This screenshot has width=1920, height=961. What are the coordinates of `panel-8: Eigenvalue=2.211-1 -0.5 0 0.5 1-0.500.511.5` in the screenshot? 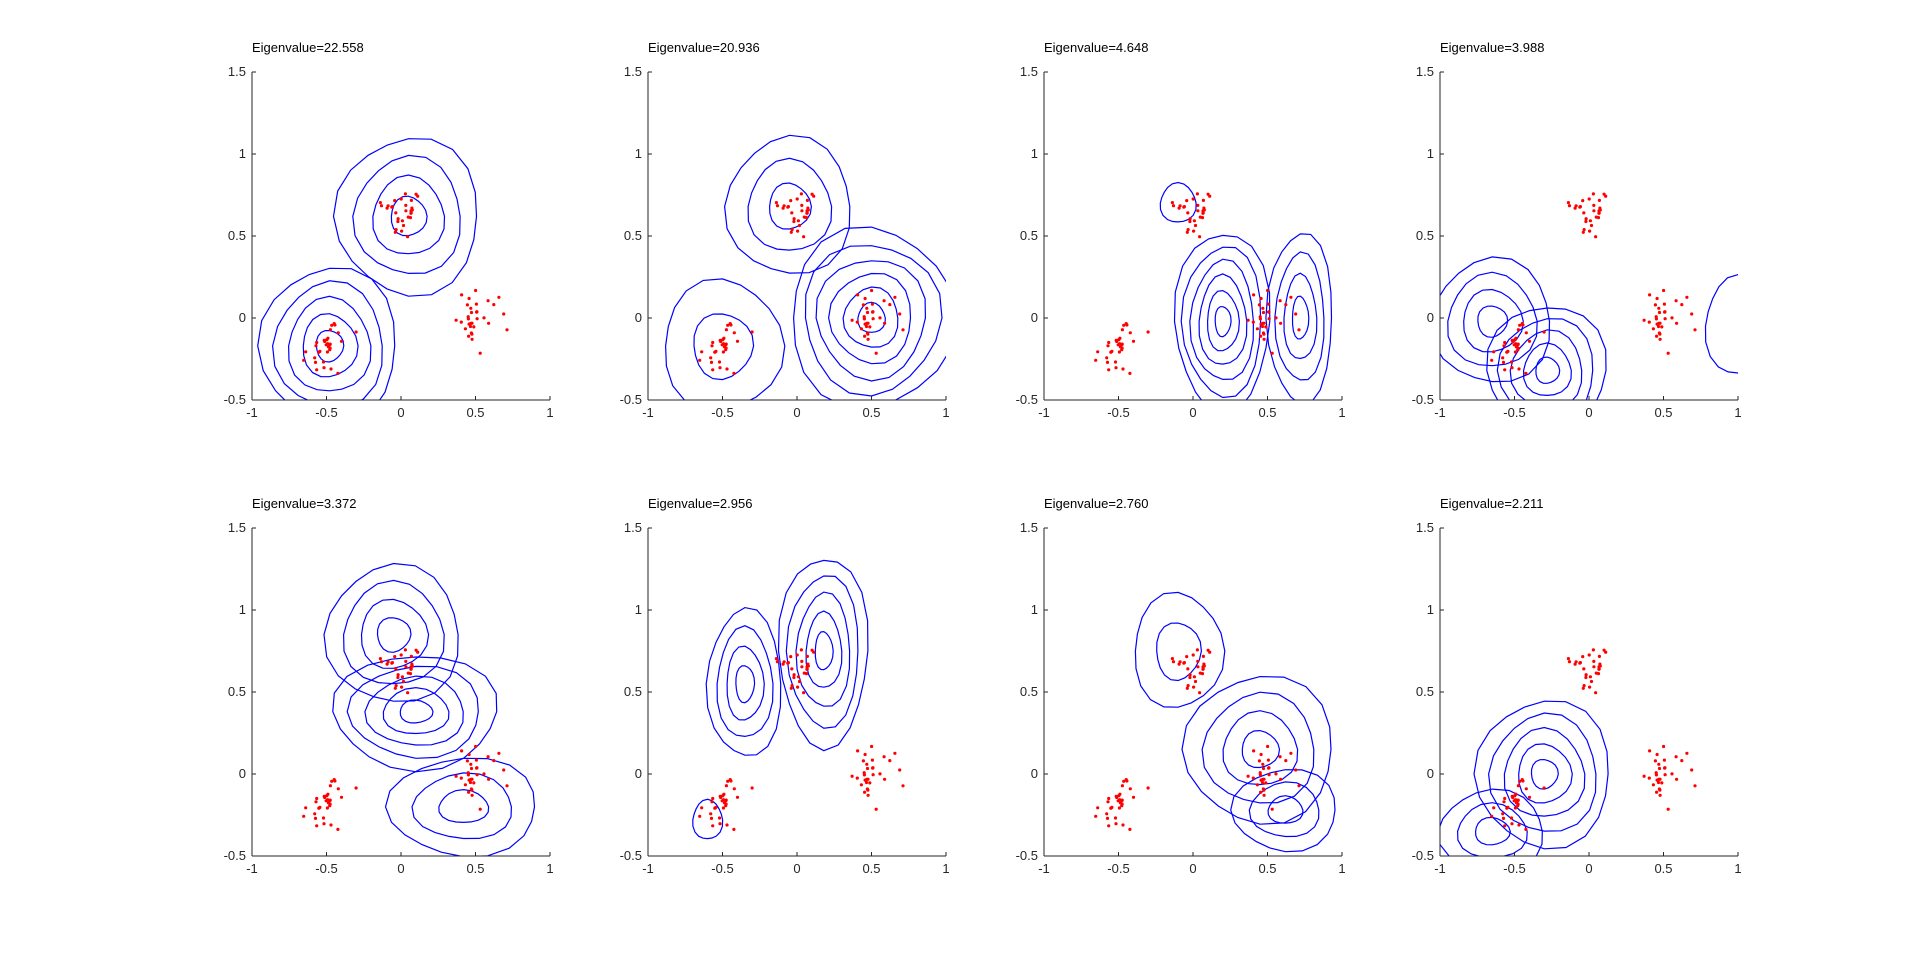 It's located at (1577, 686).